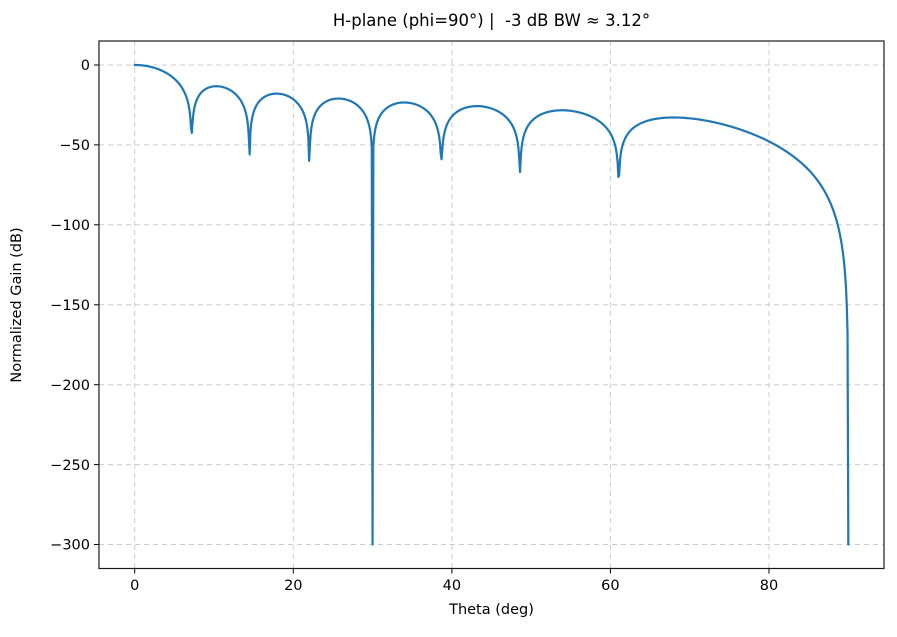  What do you see at coordinates (85, 66) in the screenshot?
I see `y-tick-label: 0` at bounding box center [85, 66].